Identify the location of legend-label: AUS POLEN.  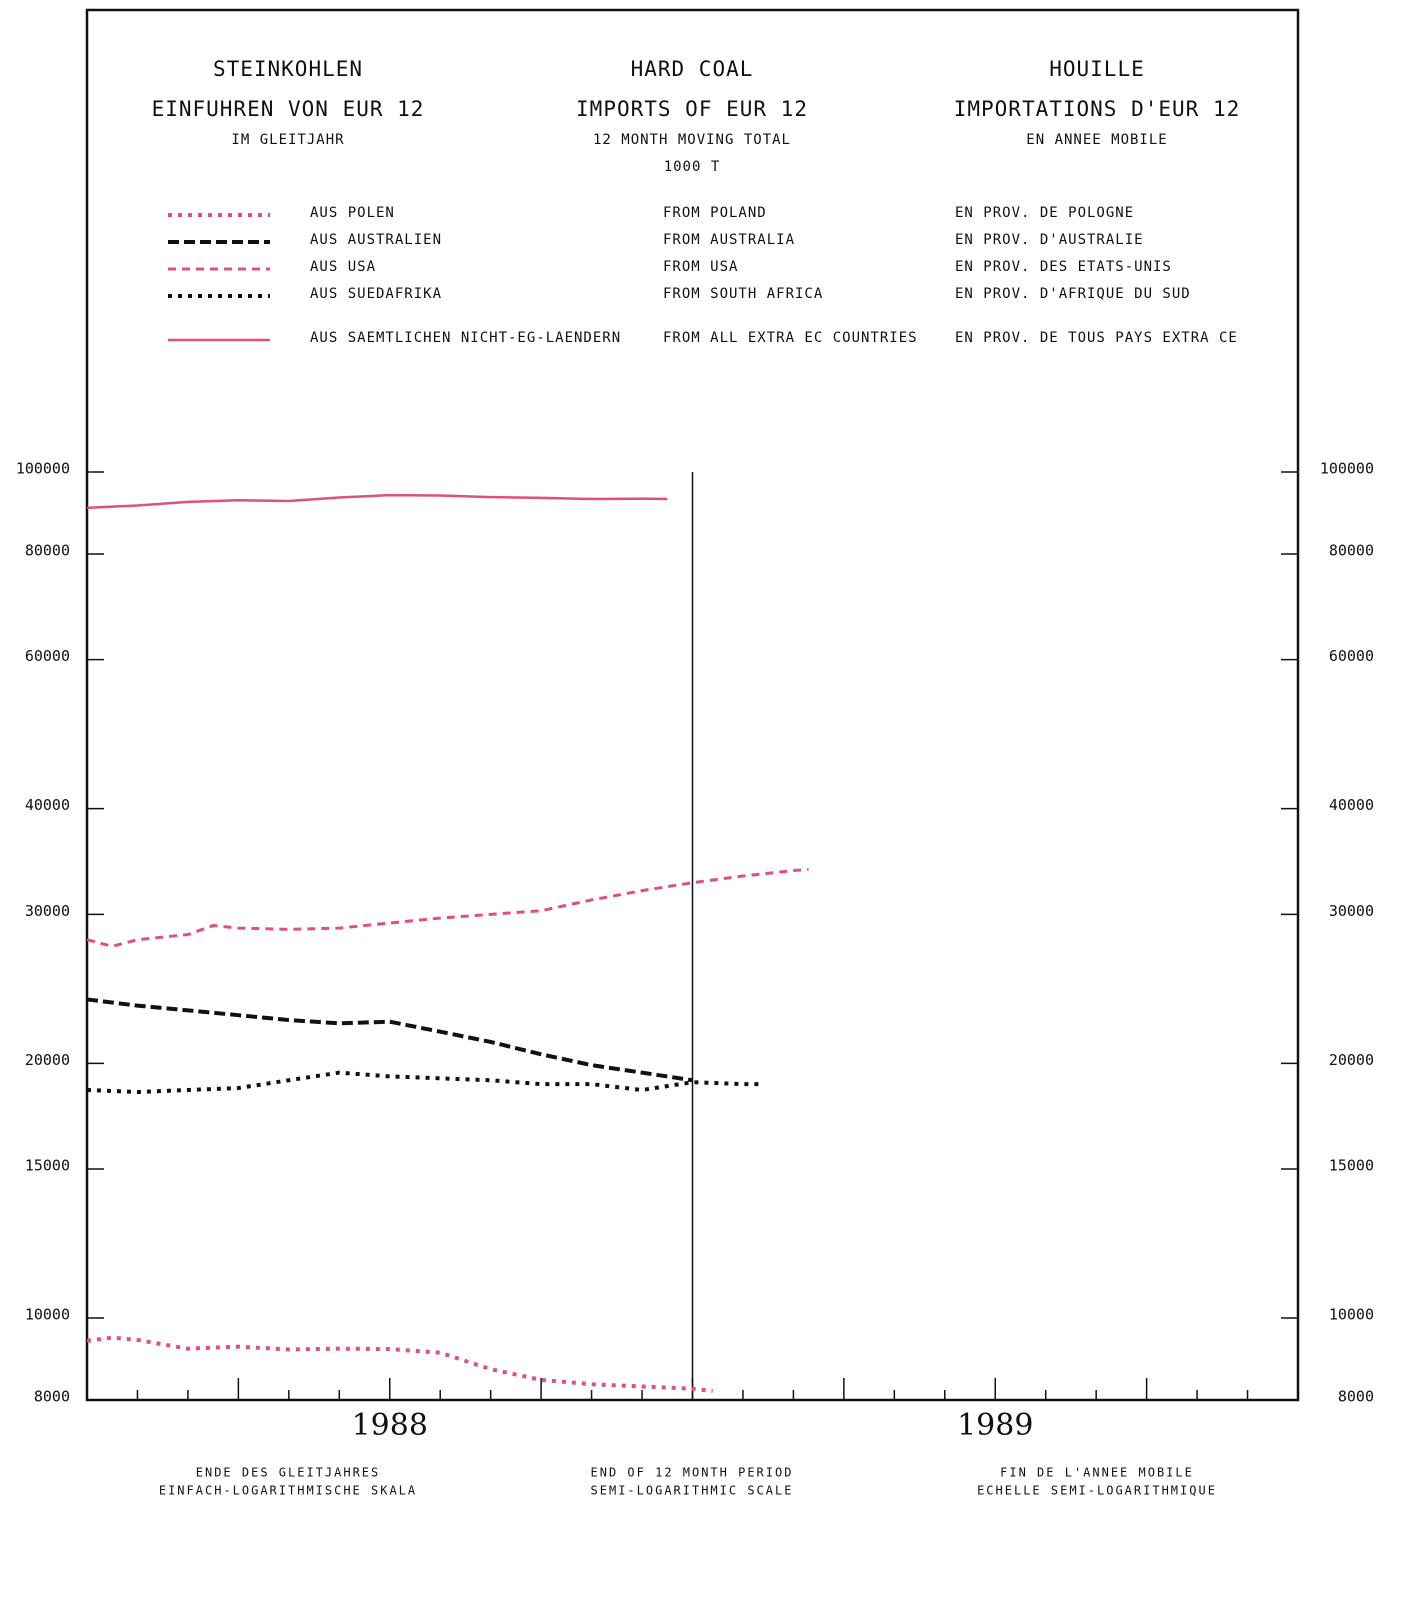
(352, 213).